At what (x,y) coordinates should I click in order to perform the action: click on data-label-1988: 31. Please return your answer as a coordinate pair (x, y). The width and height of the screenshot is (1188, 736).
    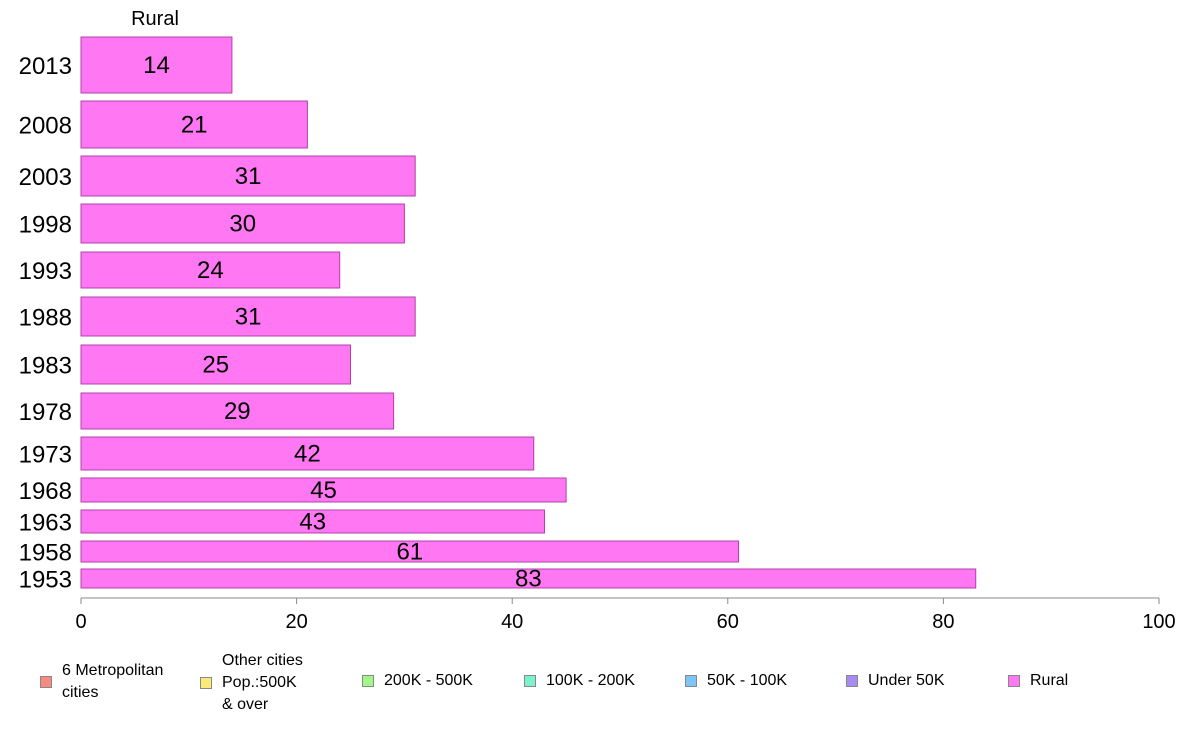
    Looking at the image, I should click on (248, 317).